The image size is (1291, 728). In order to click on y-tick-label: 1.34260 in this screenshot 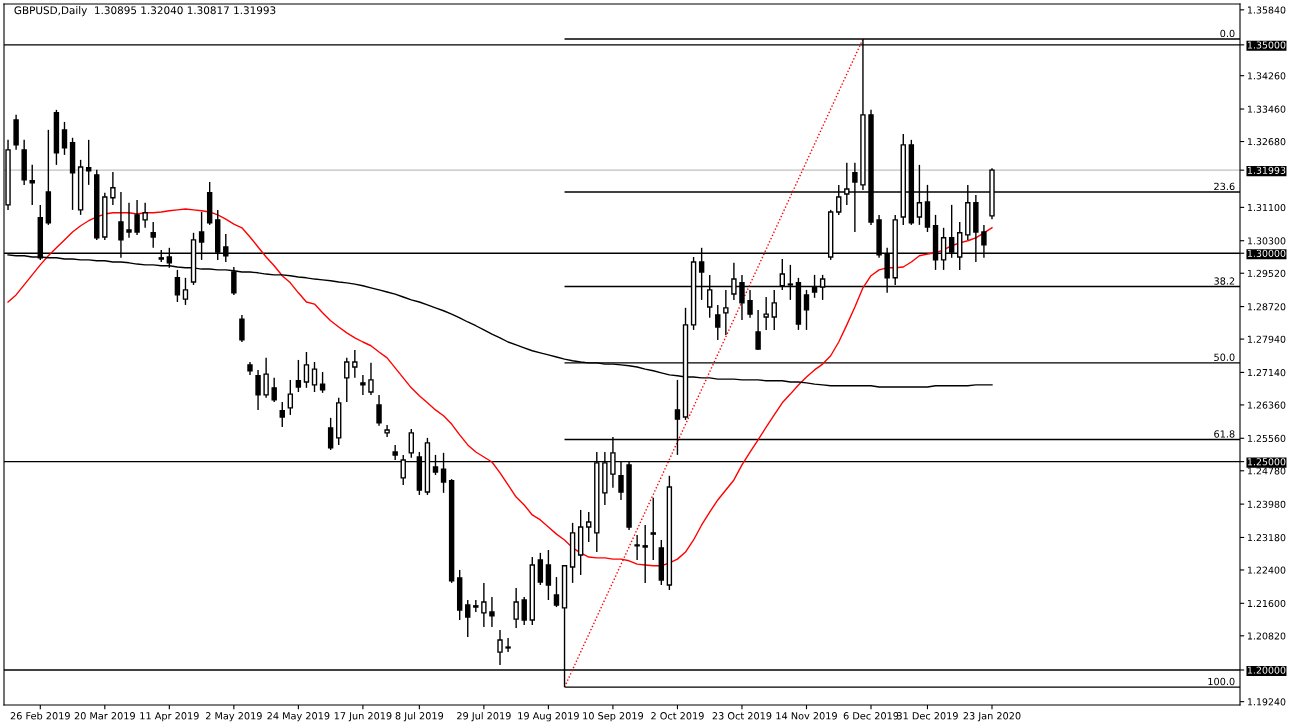, I will do `click(1266, 76)`.